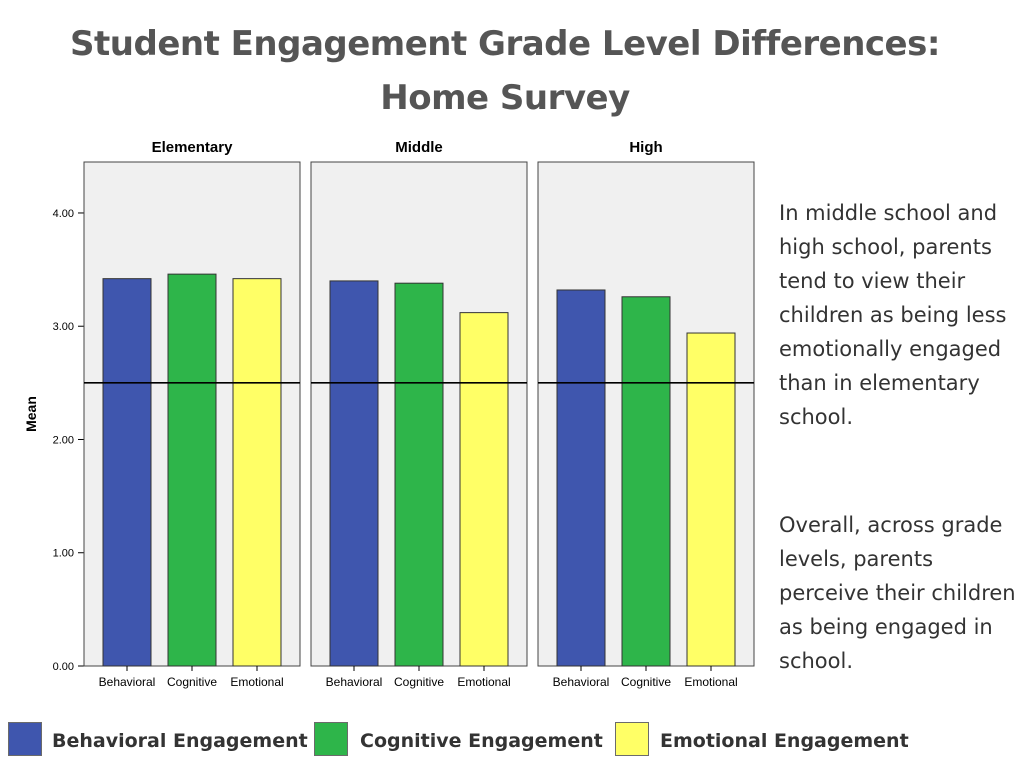 The height and width of the screenshot is (768, 1024). Describe the element at coordinates (419, 474) in the screenshot. I see `bar-middle-cognitive` at that location.